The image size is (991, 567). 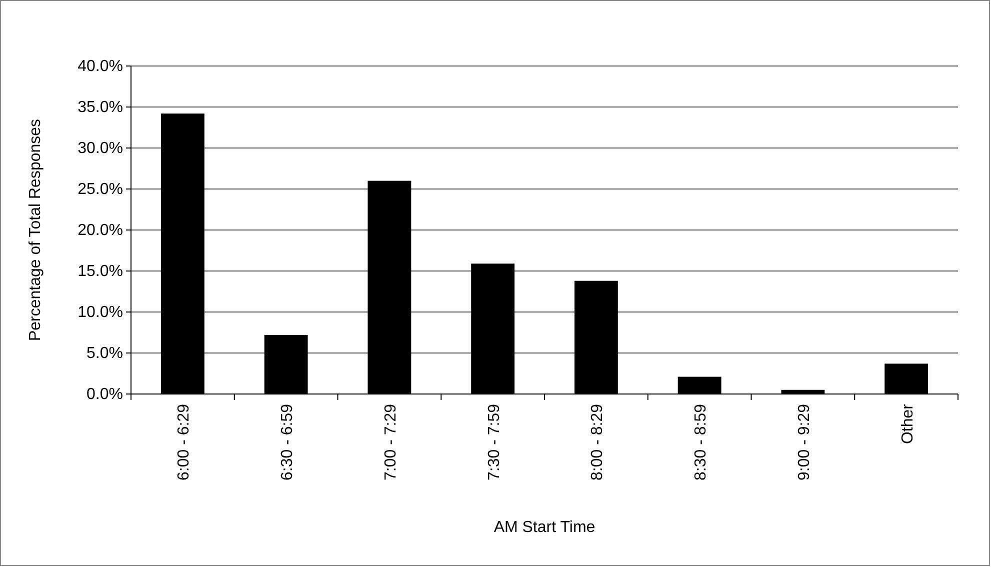 I want to click on x-axis-title: AM Start Time, so click(x=545, y=527).